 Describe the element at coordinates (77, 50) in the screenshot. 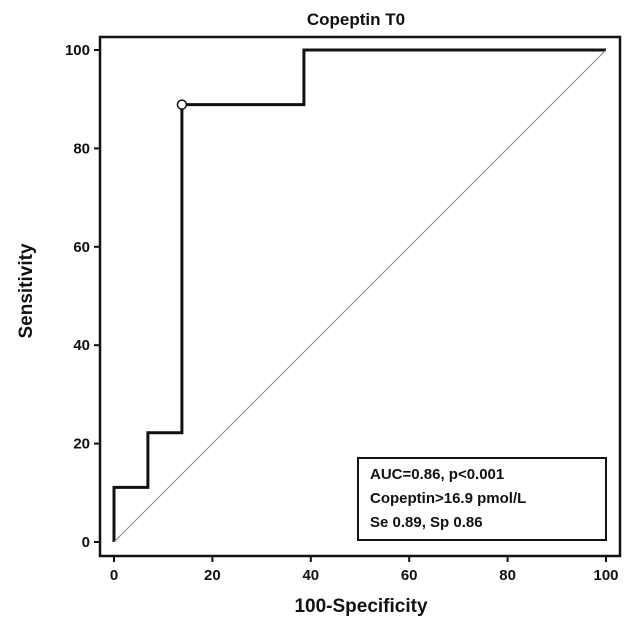

I see `y-tick-label: 100` at that location.